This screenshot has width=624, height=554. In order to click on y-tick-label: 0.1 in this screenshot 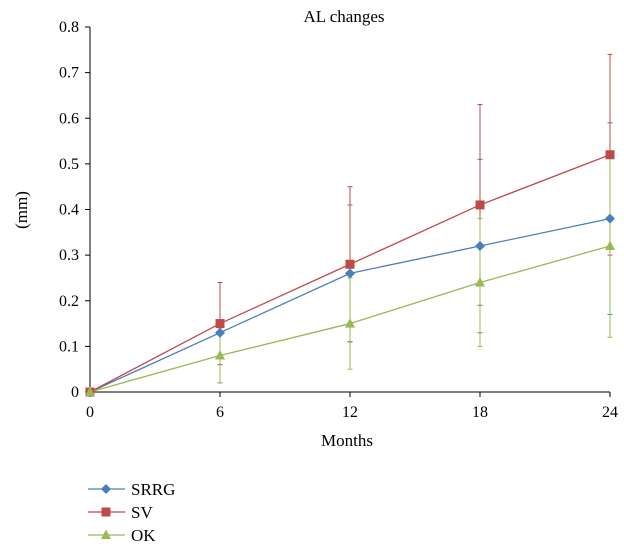, I will do `click(69, 346)`.